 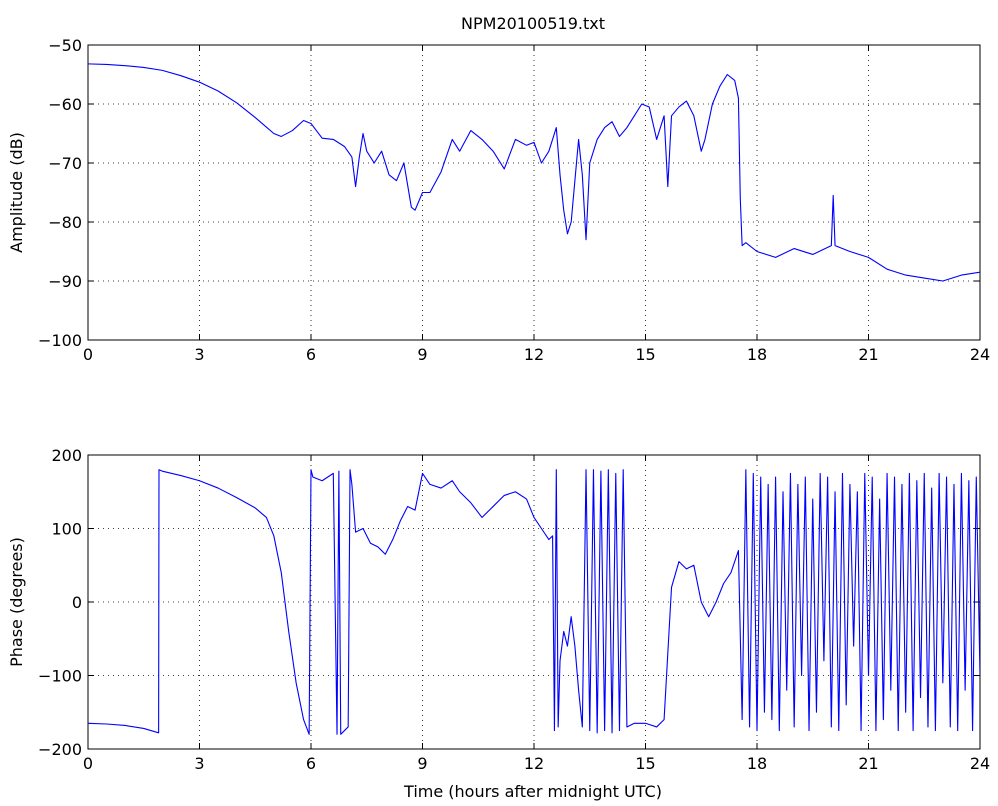 I want to click on amplitude-x-tick-label: 21, so click(x=868, y=354).